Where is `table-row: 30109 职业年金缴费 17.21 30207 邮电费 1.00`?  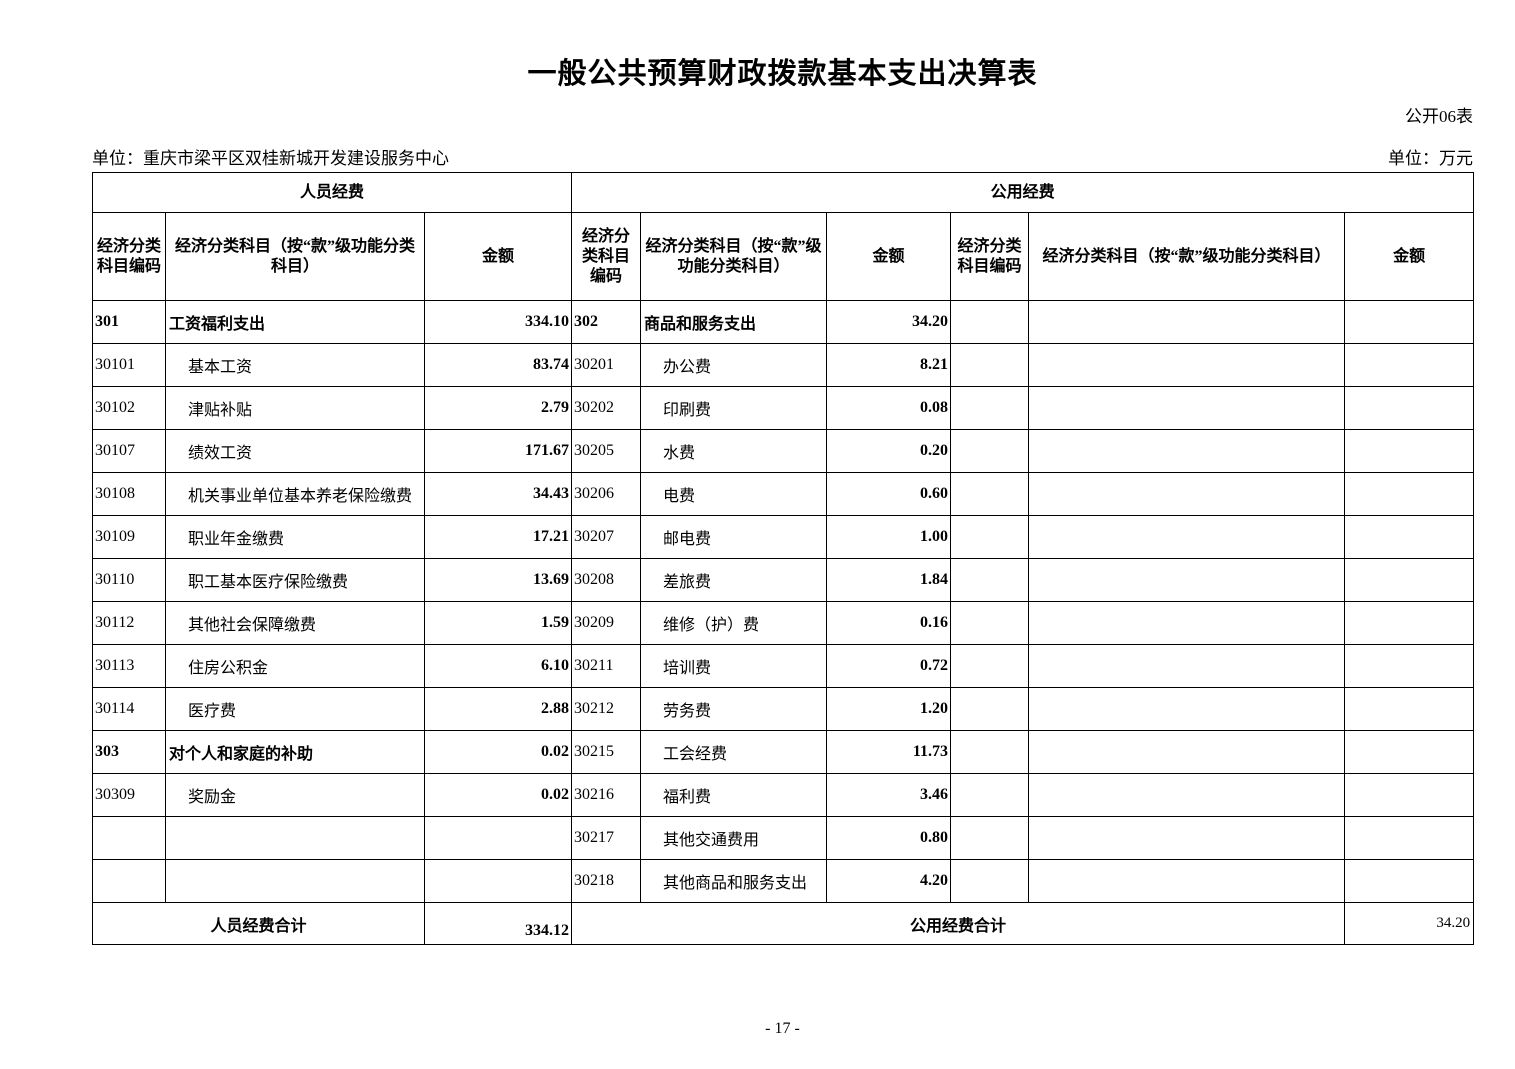
table-row: 30109 职业年金缴费 17.21 30207 邮电费 1.00 is located at coordinates (783, 537).